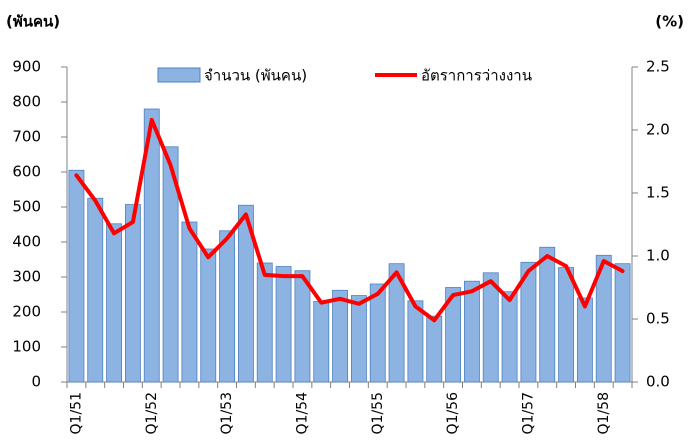 The image size is (688, 443). Describe the element at coordinates (528, 413) in the screenshot. I see `x-tick-label: Q1/57` at that location.